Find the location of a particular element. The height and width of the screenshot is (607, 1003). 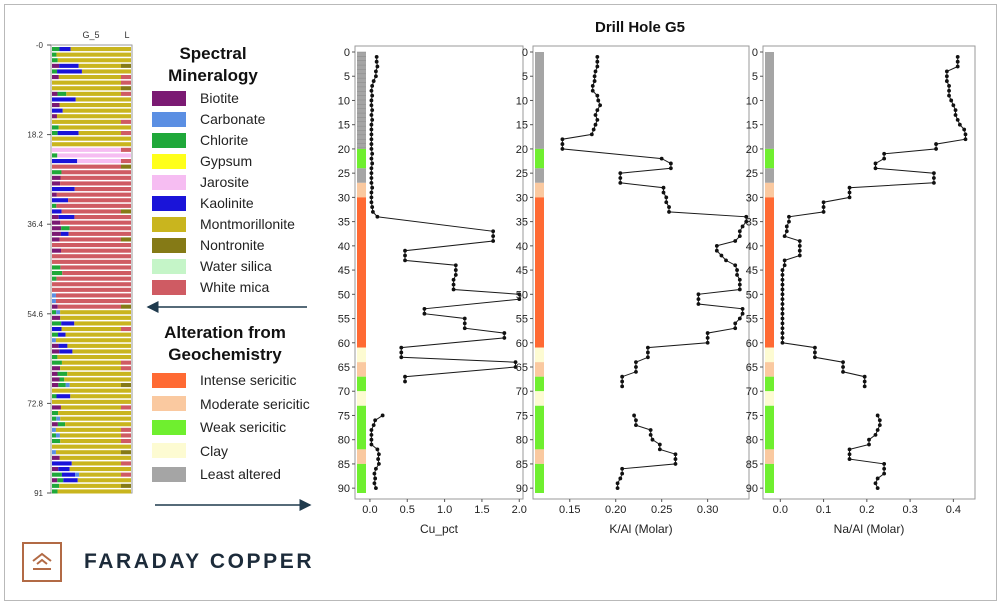

x-tick-label: 0.15 is located at coordinates (569, 510).